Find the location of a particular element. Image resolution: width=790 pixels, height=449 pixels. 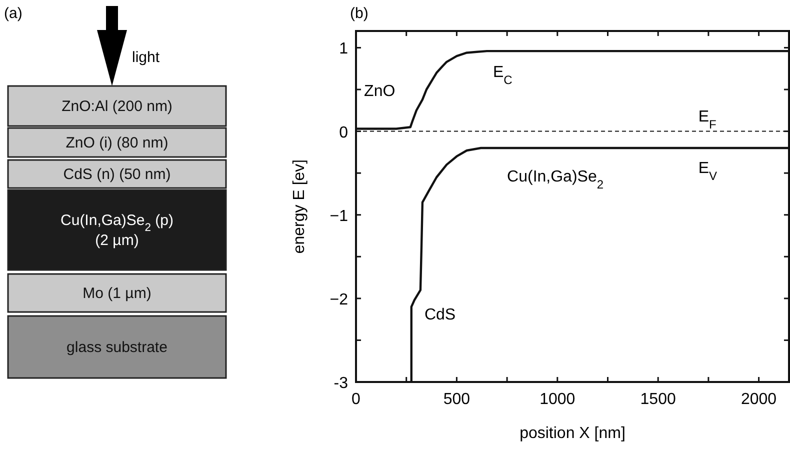

x-axis-title: position X [nm] is located at coordinates (573, 433).